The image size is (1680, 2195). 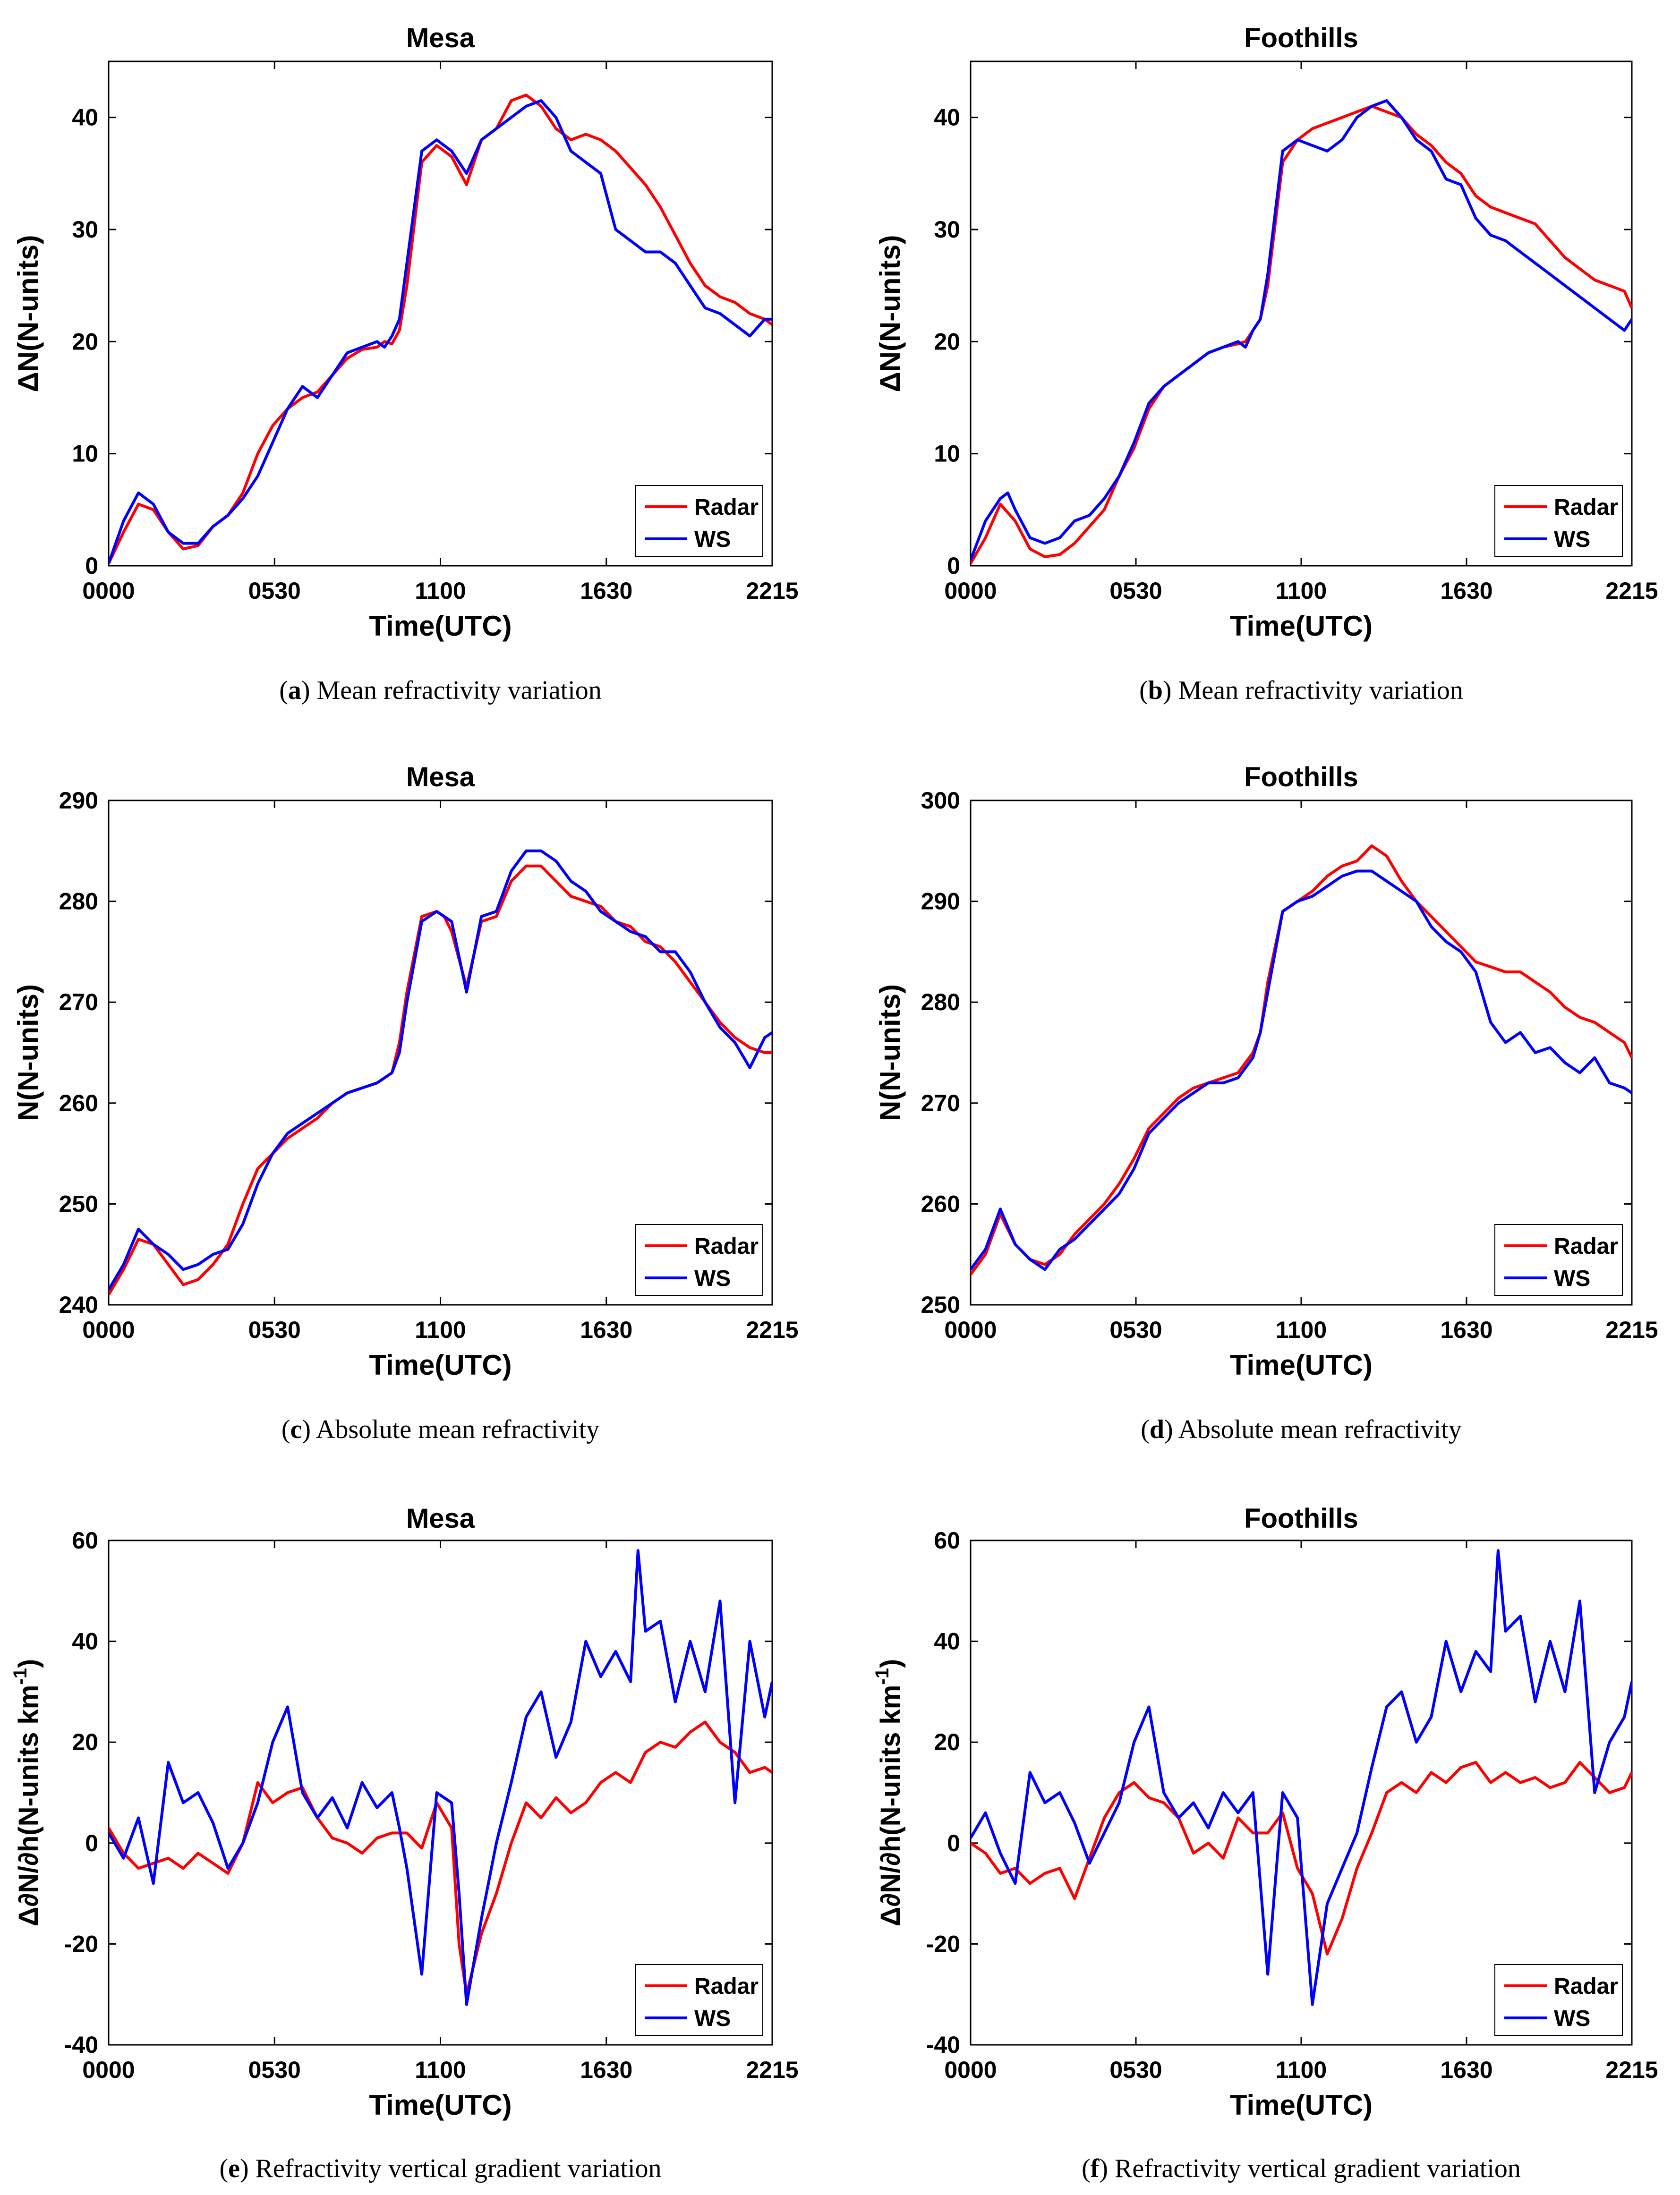 What do you see at coordinates (28, 1053) in the screenshot?
I see `y-axis-label: N(N-units)` at bounding box center [28, 1053].